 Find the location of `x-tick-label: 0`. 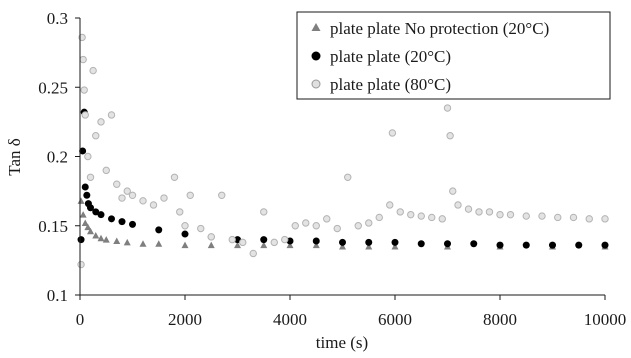

x-tick-label: 0 is located at coordinates (80, 319).